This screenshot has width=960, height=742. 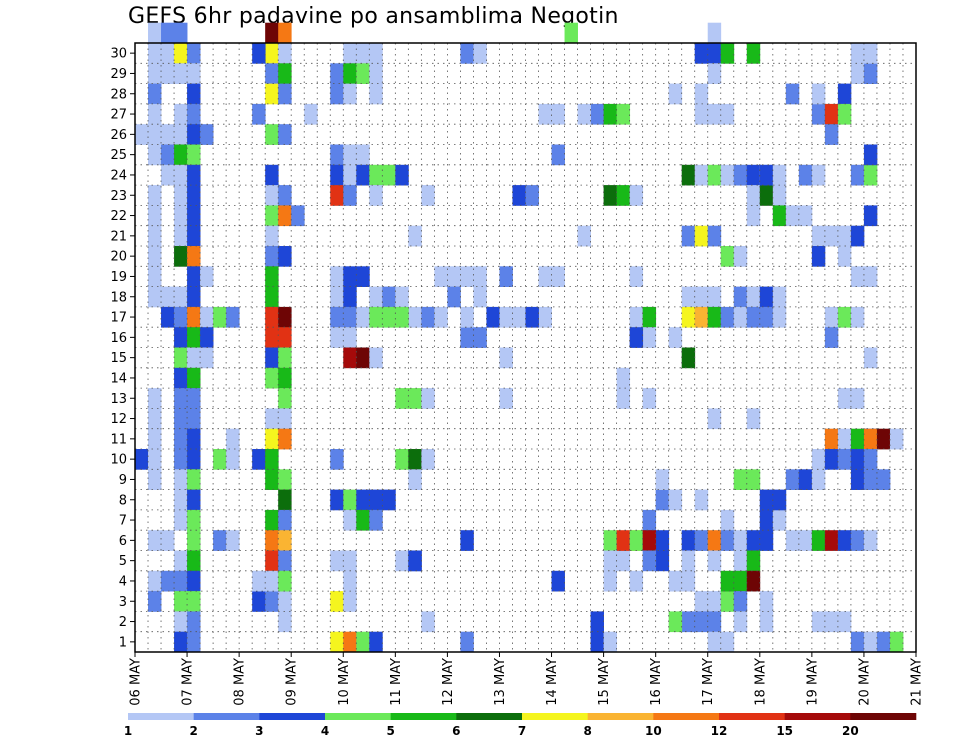 I want to click on y-tick-label: 29, so click(x=118, y=74).